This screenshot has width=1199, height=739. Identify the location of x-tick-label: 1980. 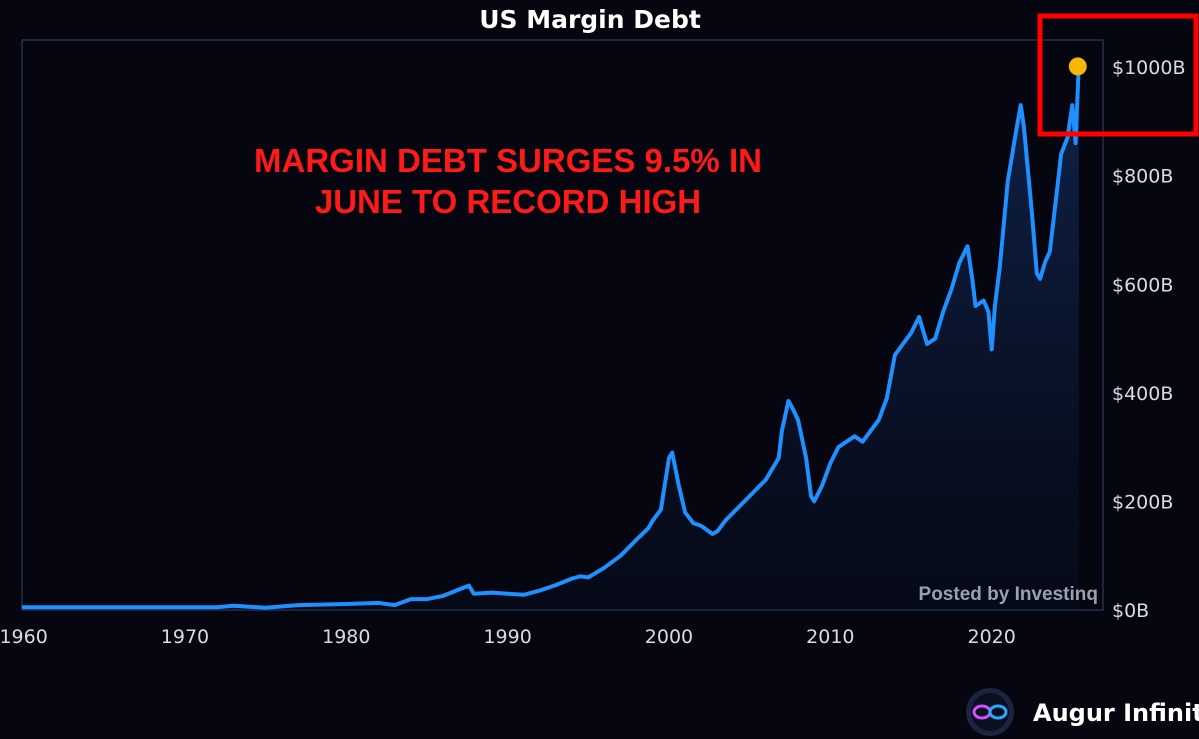
(346, 637).